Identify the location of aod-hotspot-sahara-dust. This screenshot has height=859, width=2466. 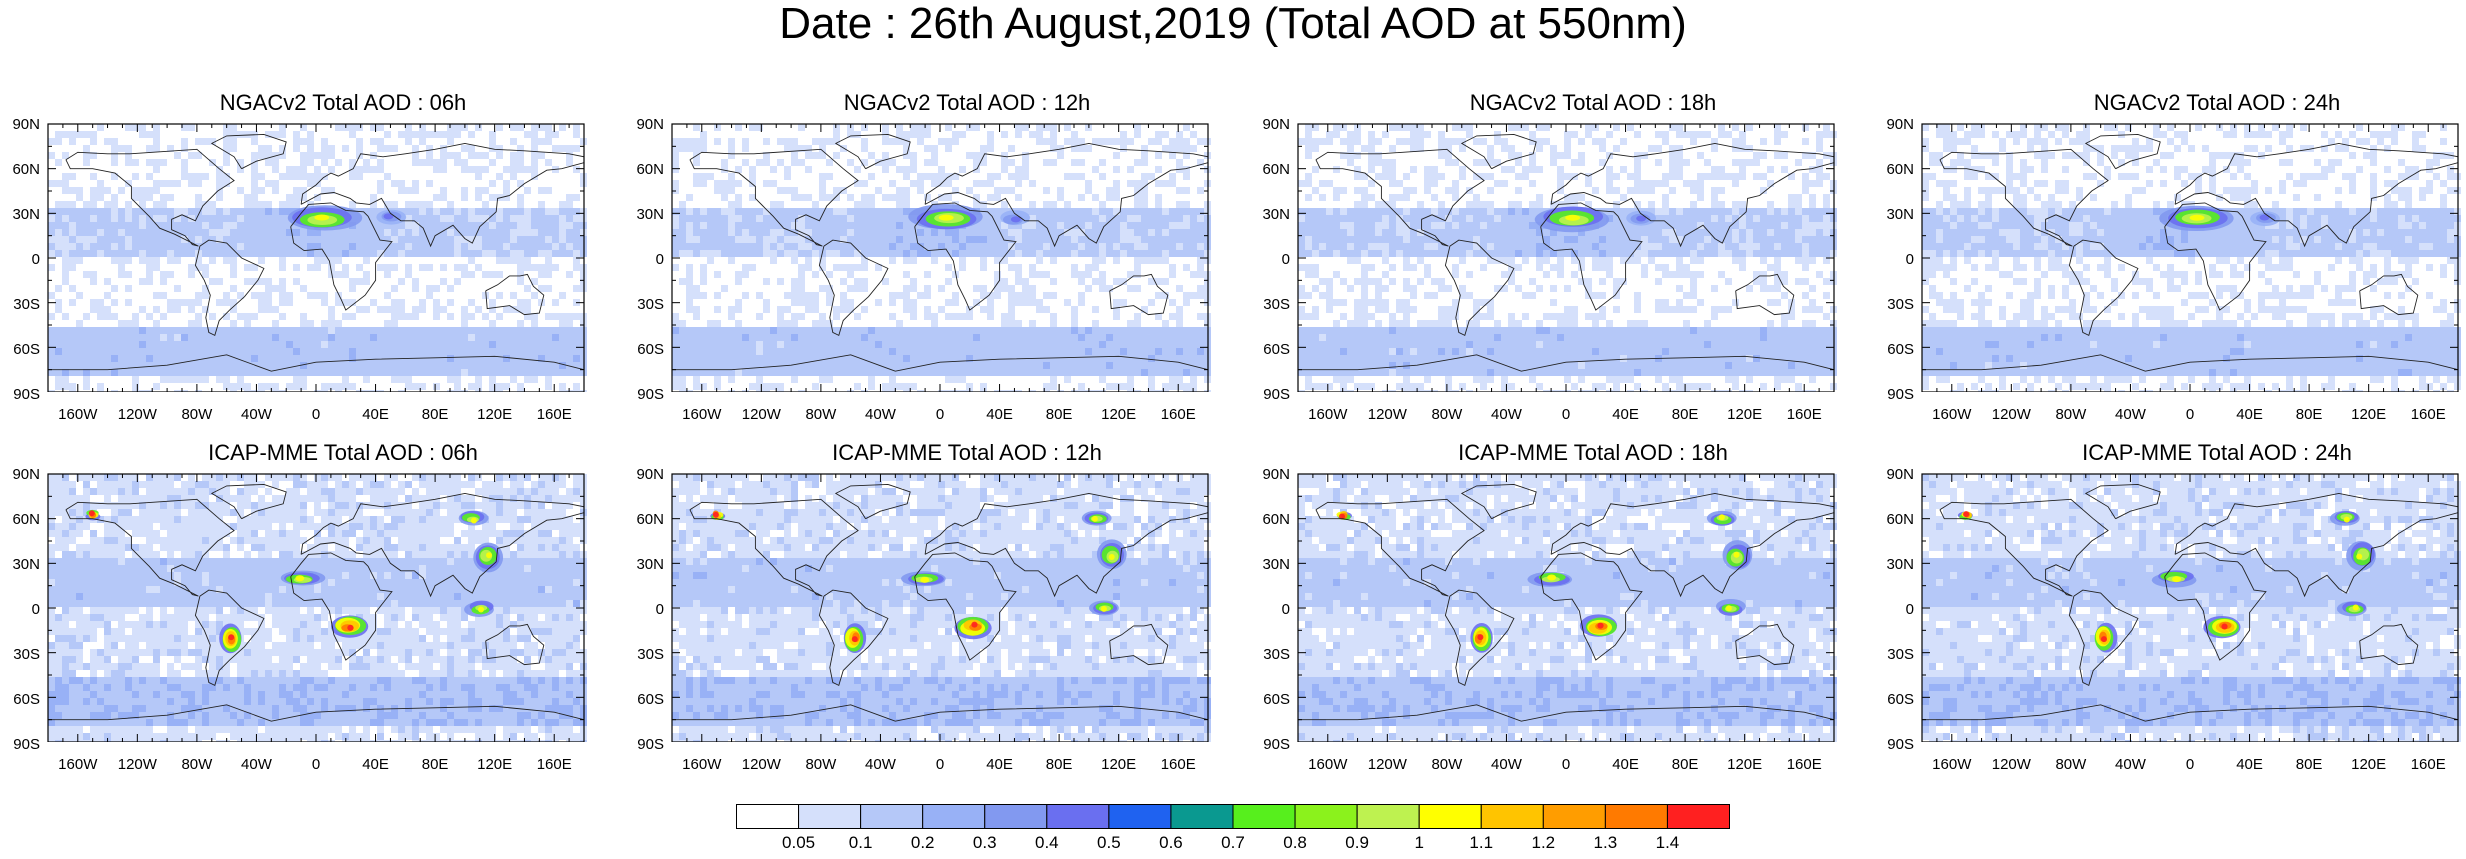
(946, 218).